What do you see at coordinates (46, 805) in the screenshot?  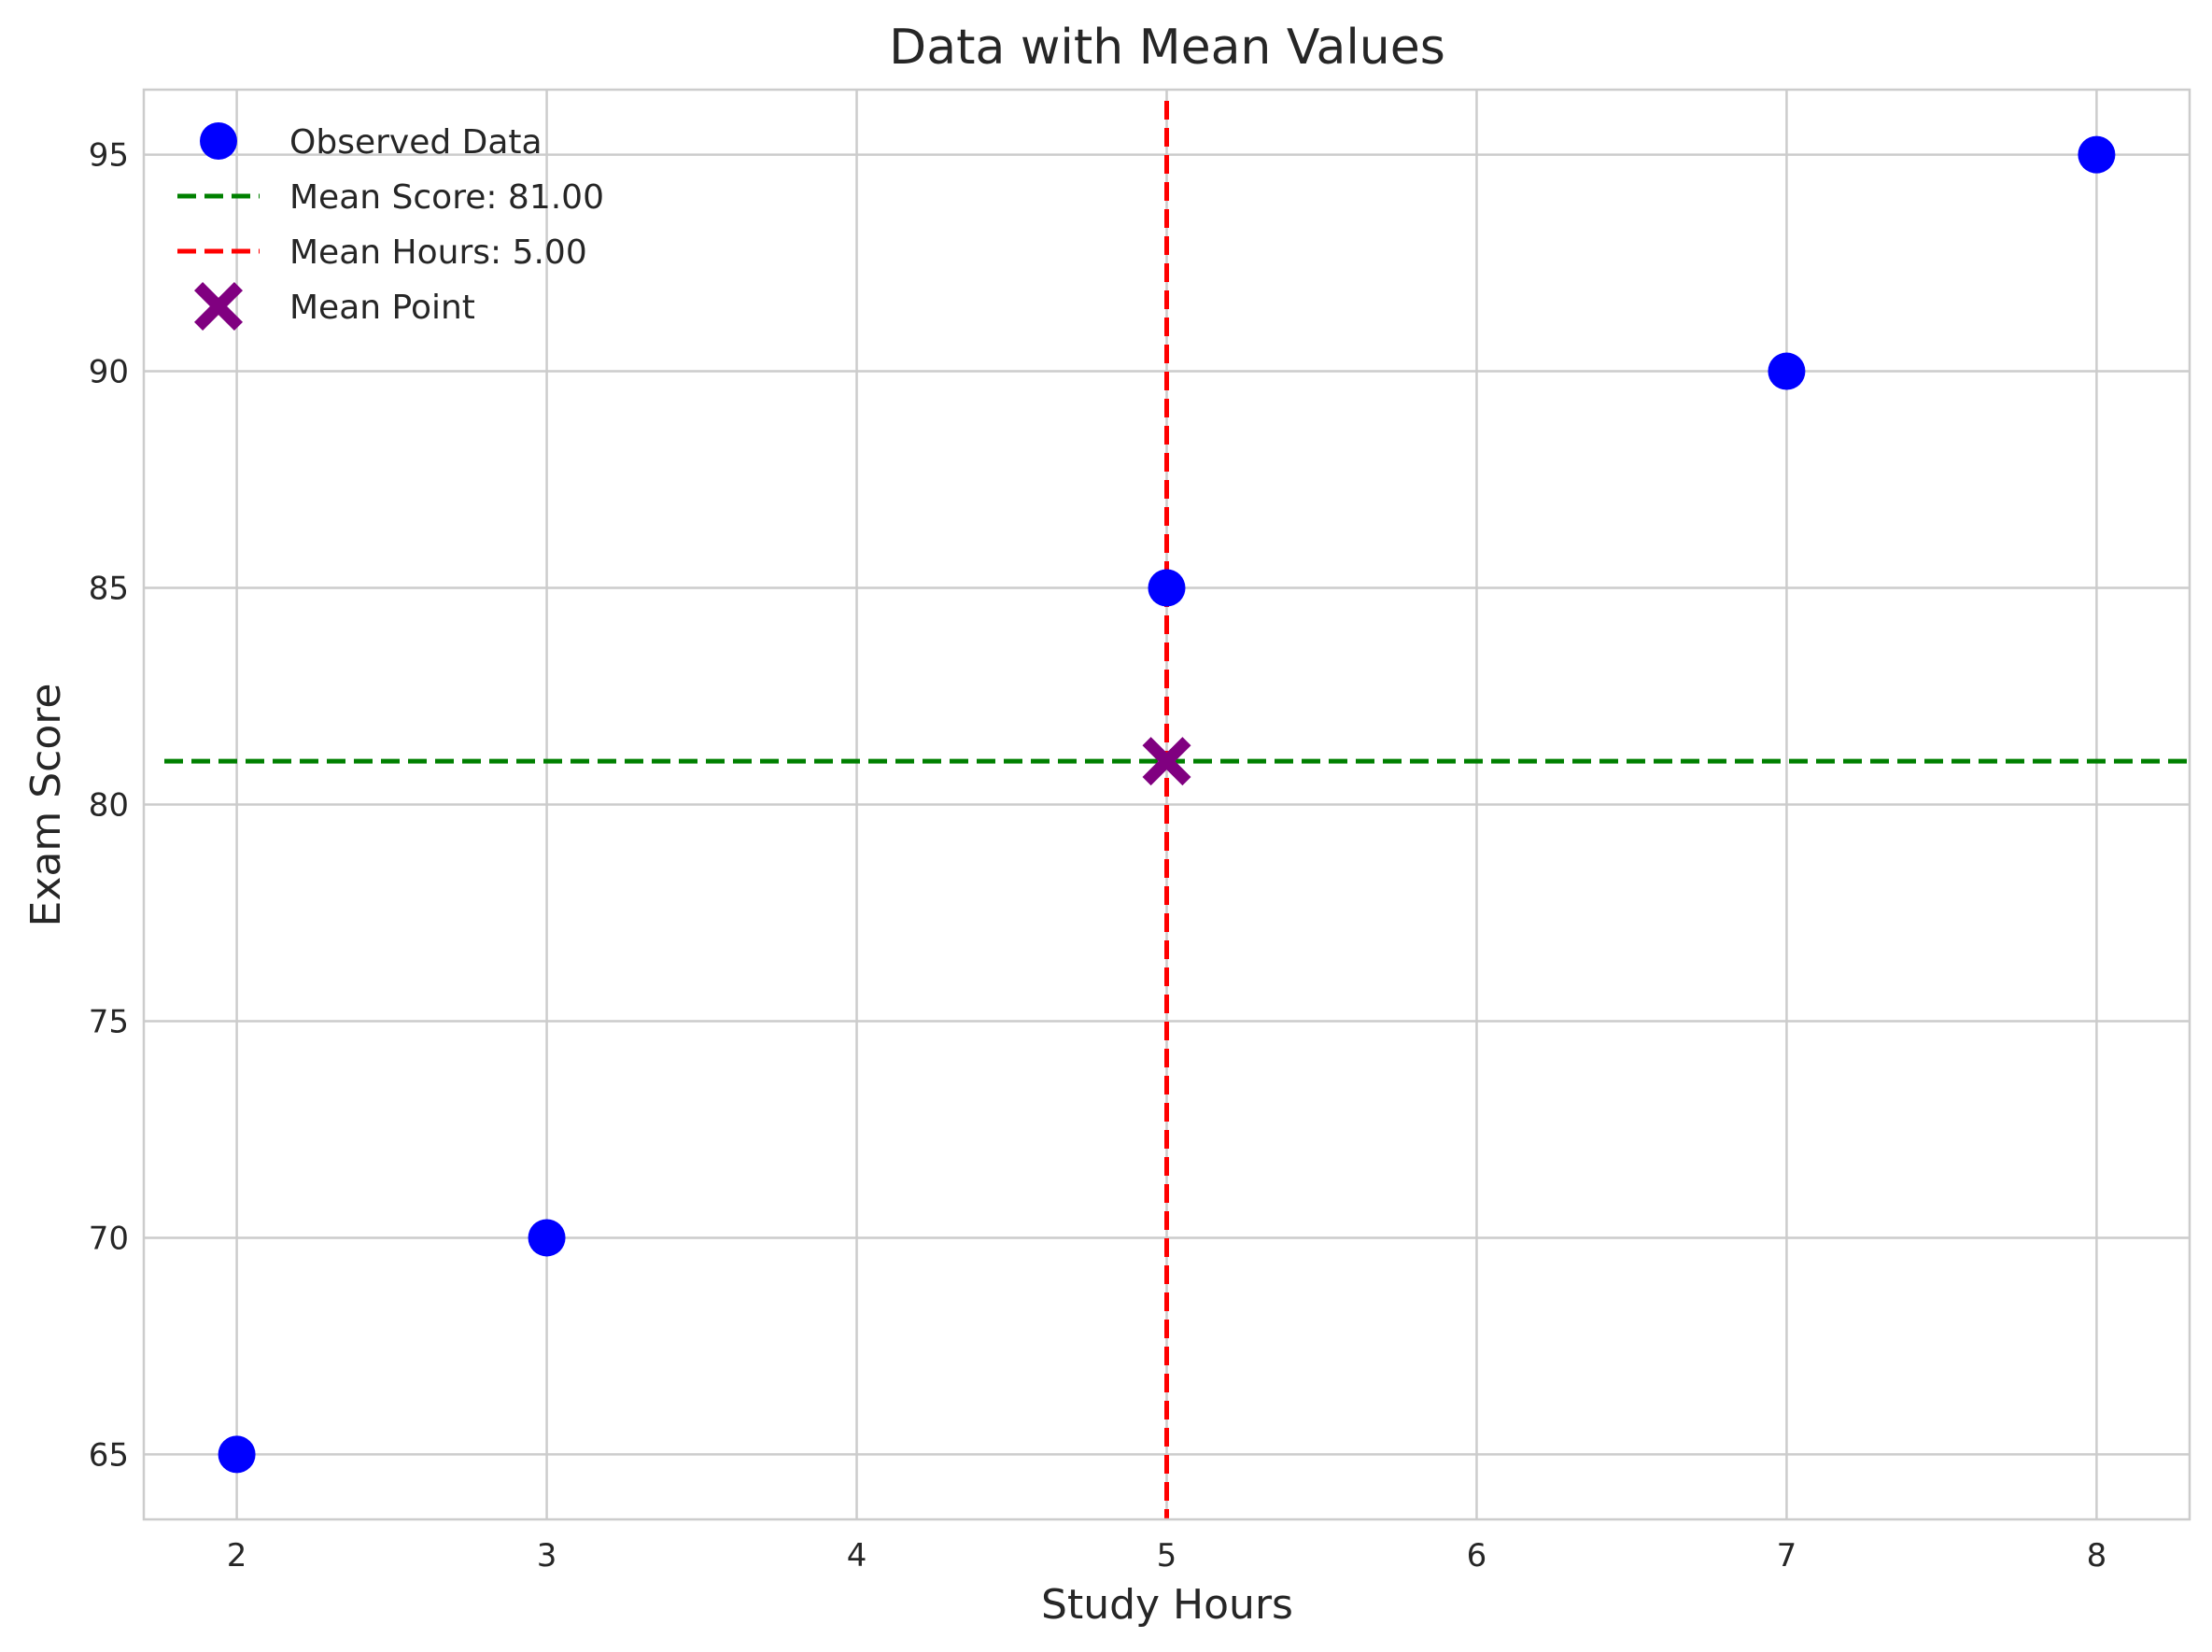 I see `y-axis-title: Exam Score` at bounding box center [46, 805].